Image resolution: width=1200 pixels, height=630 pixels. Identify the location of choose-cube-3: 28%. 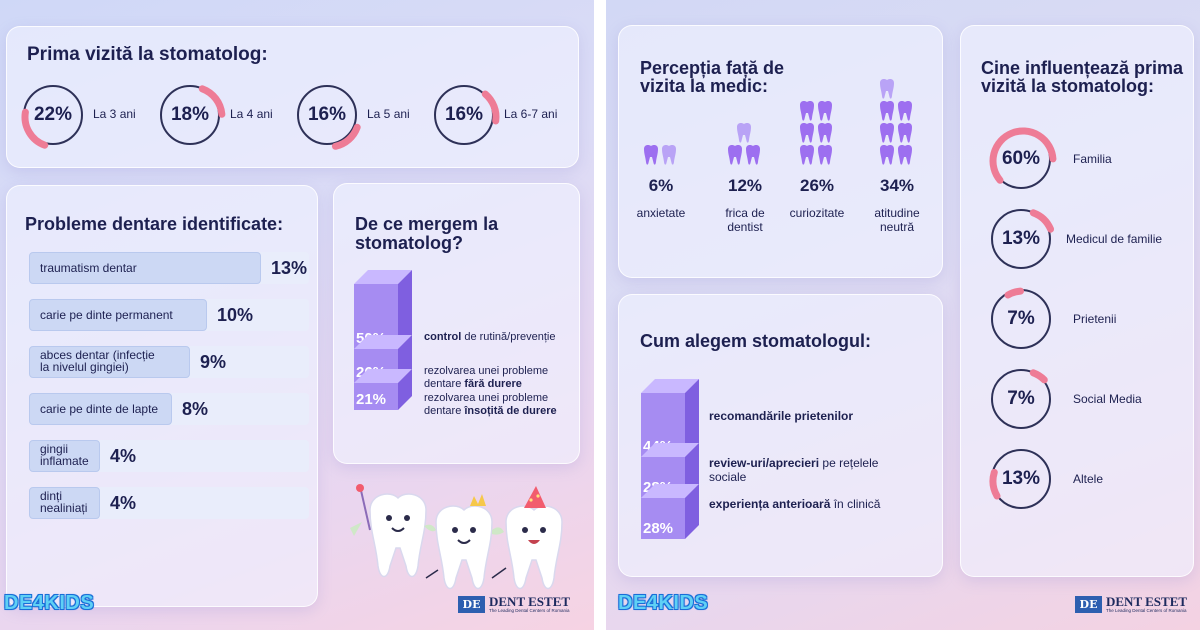
(670, 511).